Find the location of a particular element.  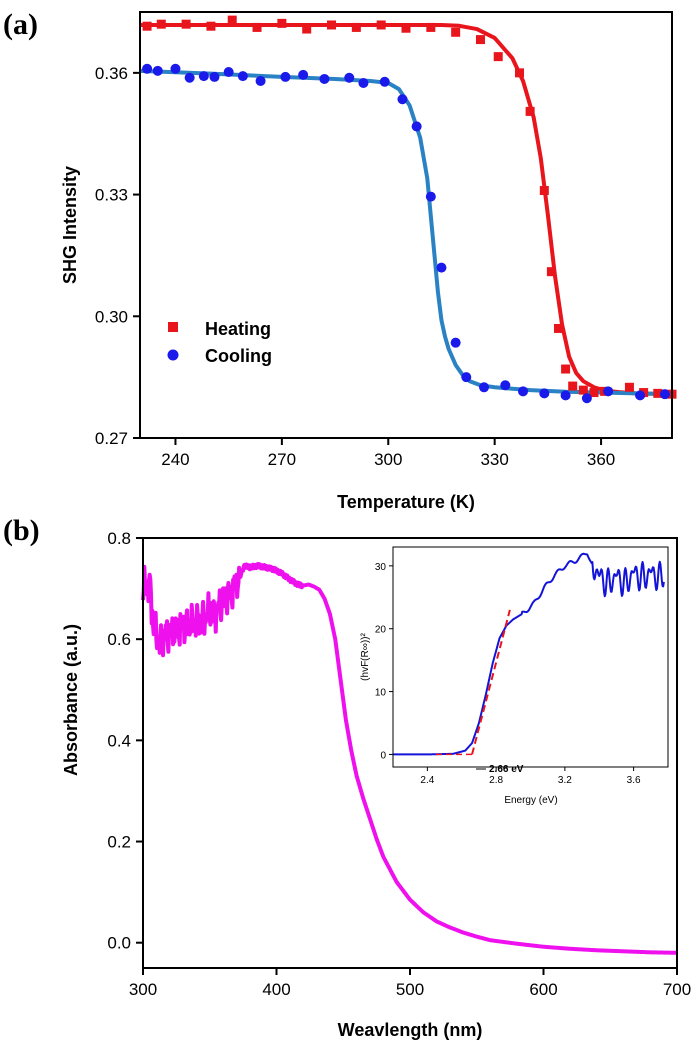

inset-x-axis-title: Energy (eV) is located at coordinates (530, 800).